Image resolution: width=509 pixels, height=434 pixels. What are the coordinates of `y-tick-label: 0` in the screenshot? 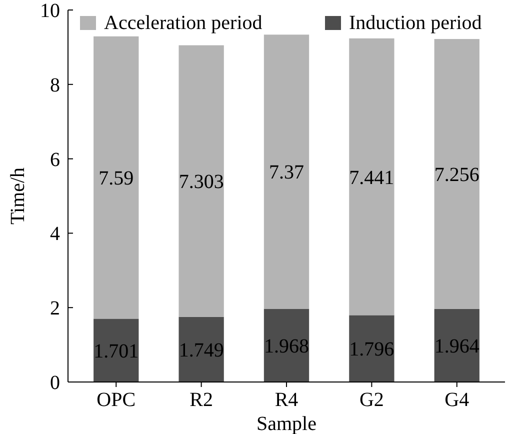 It's located at (55, 383).